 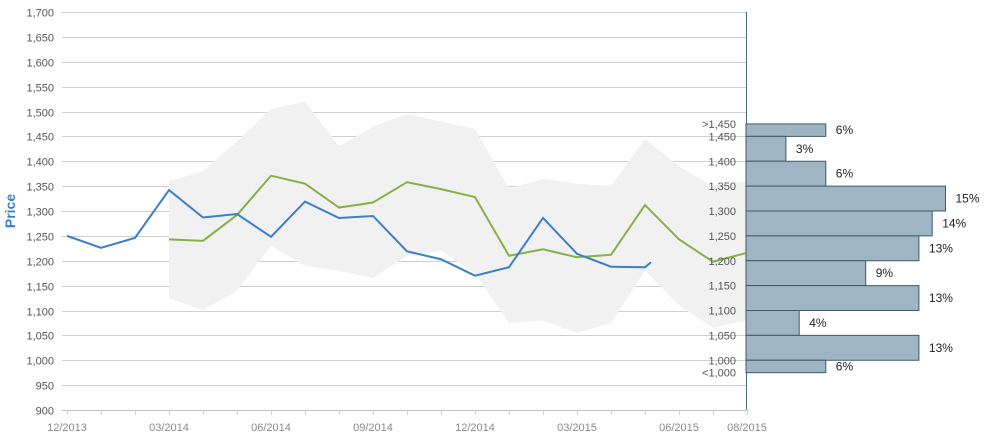 What do you see at coordinates (475, 428) in the screenshot?
I see `x-tick-label: 12/2014` at bounding box center [475, 428].